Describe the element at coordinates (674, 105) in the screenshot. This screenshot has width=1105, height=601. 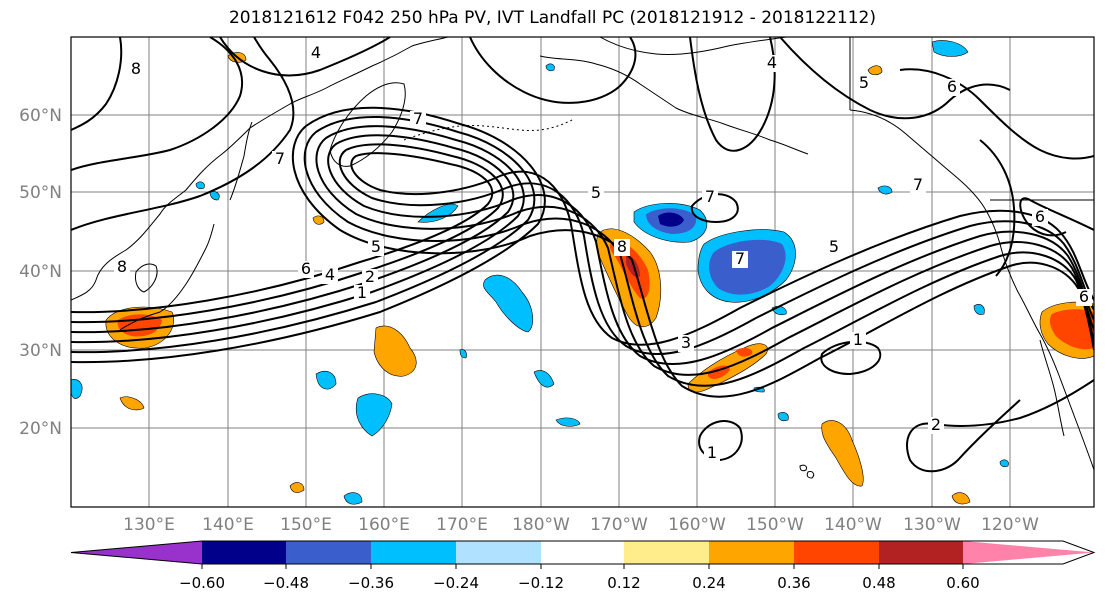
I see `coast-alaska` at that location.